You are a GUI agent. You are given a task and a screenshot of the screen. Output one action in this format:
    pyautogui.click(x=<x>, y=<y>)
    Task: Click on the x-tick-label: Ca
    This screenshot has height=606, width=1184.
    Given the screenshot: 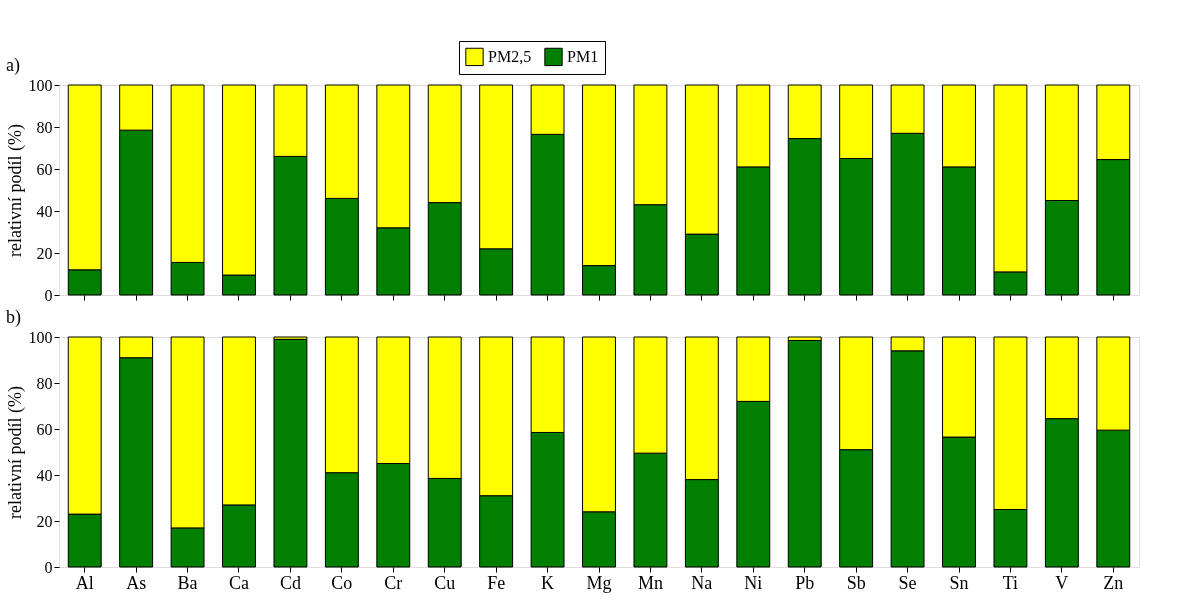 What is the action you would take?
    pyautogui.click(x=239, y=582)
    